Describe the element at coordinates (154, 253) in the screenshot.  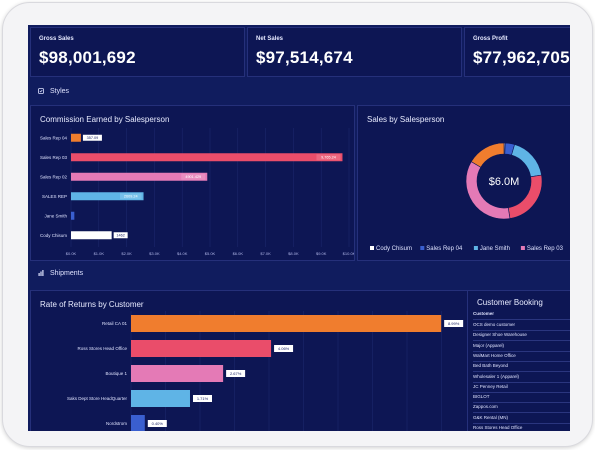
I see `x-tick-label: $3.0K` at that location.